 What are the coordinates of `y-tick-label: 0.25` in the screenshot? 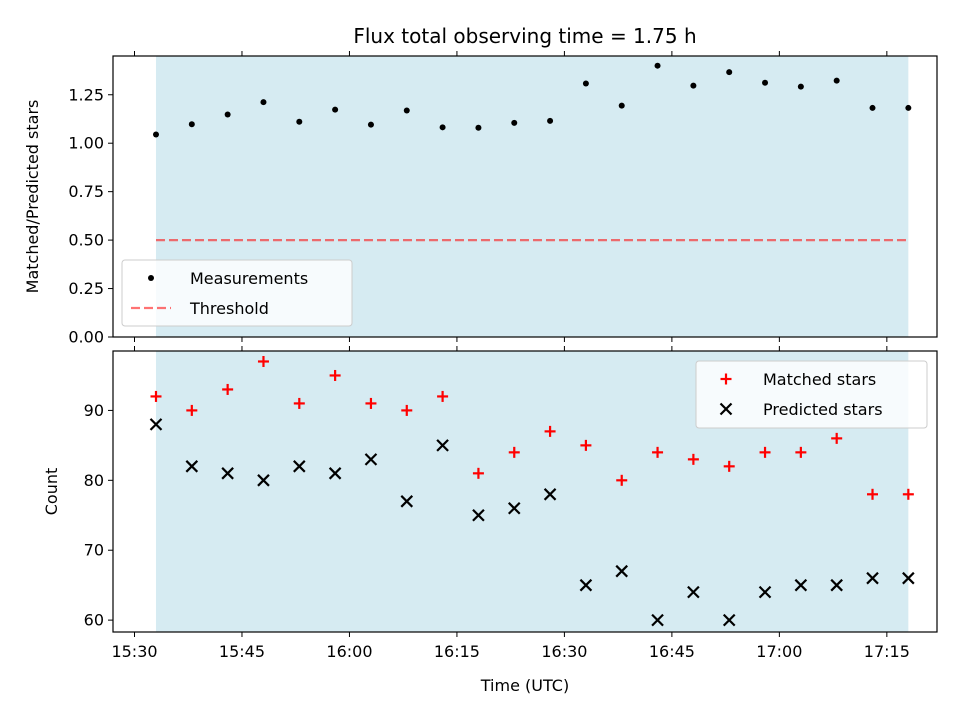 It's located at (86, 288).